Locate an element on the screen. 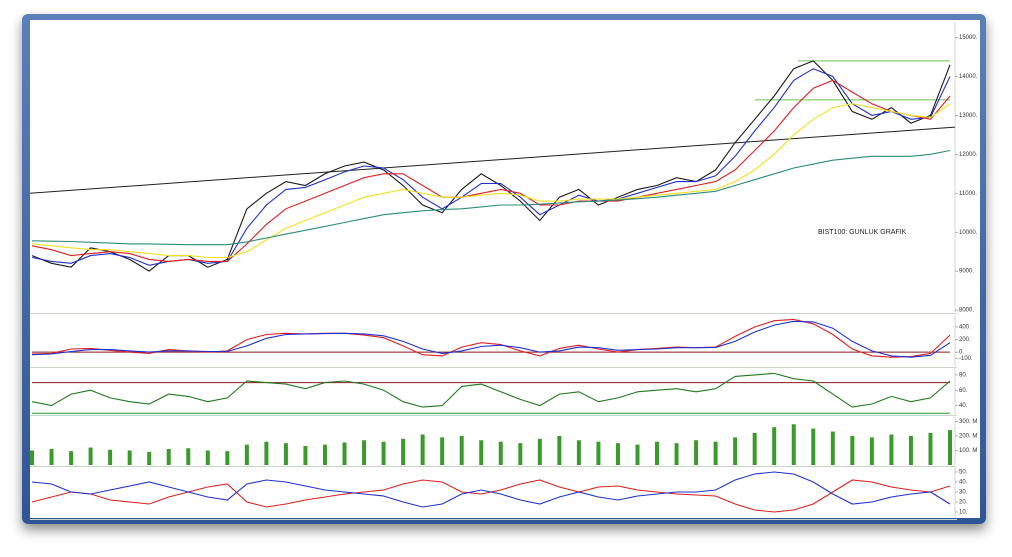 The height and width of the screenshot is (557, 1012). y-tick-label: 0. is located at coordinates (961, 353).